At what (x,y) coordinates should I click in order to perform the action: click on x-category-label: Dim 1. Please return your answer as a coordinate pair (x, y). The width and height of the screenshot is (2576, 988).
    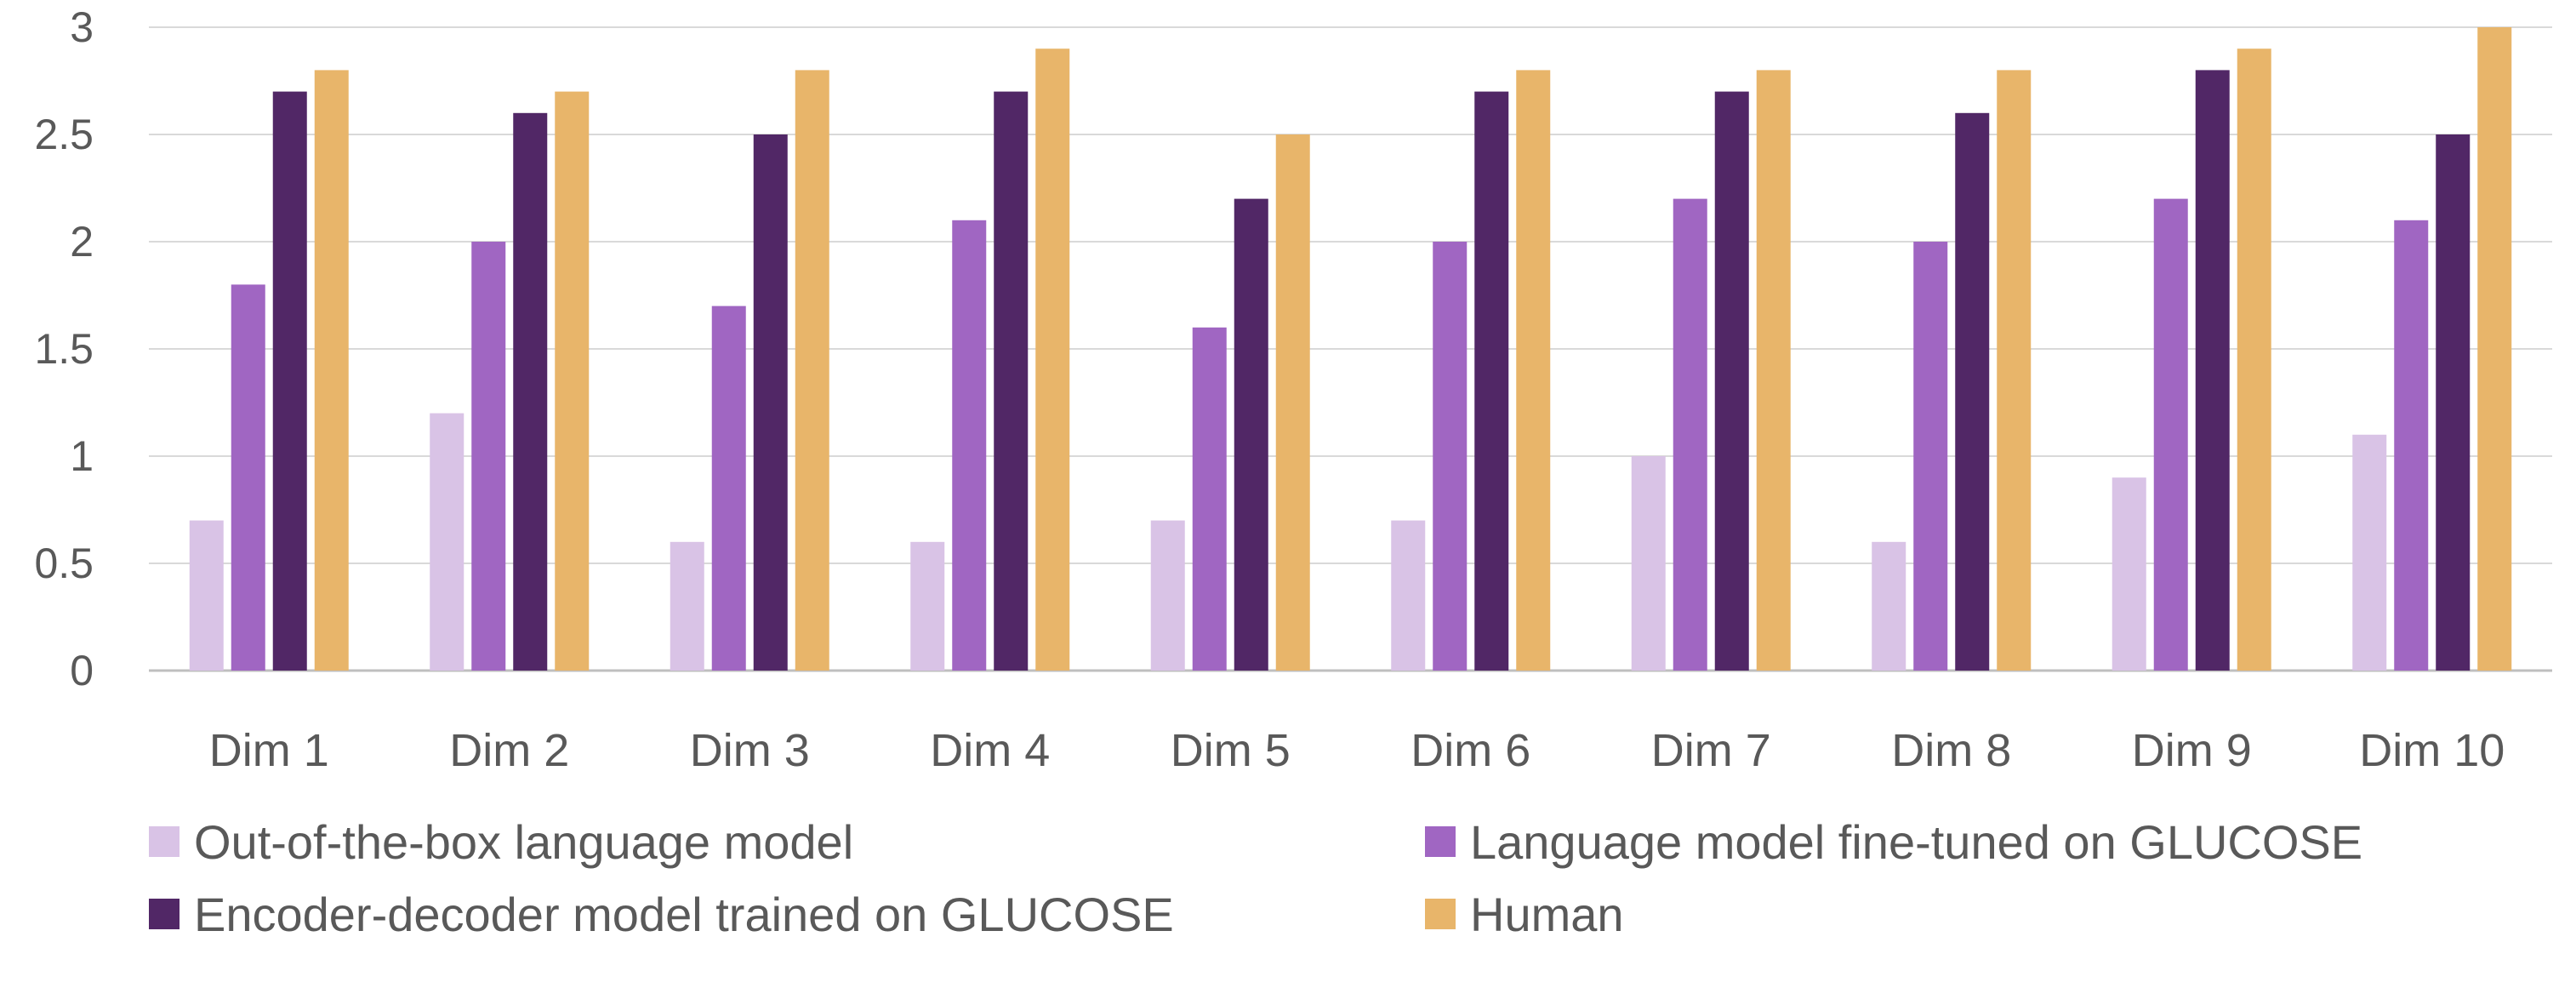
    Looking at the image, I should click on (269, 750).